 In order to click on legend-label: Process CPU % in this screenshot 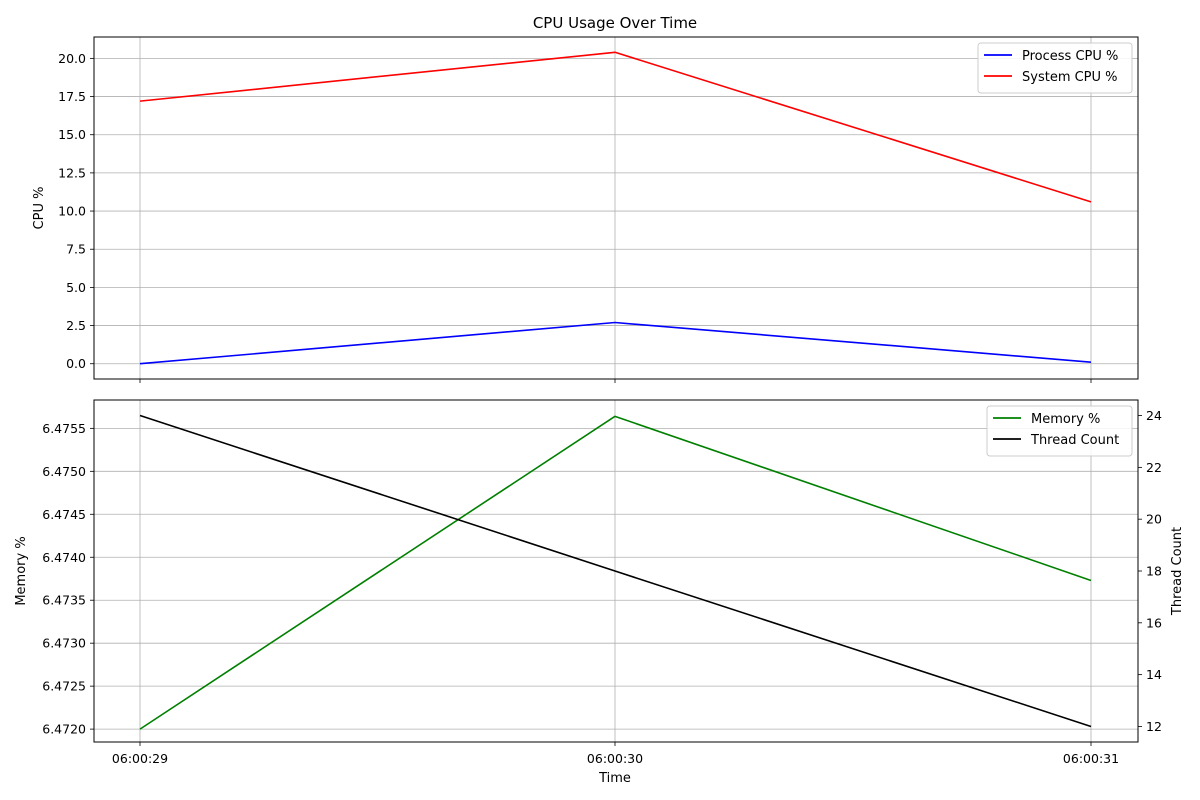, I will do `click(1070, 56)`.